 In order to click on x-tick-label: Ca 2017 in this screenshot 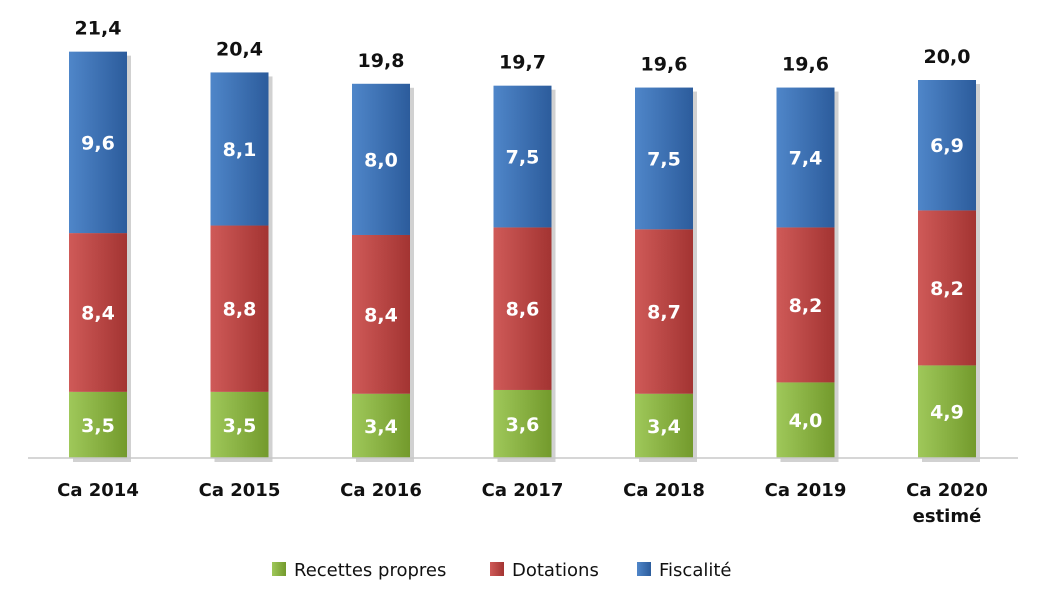, I will do `click(523, 490)`.